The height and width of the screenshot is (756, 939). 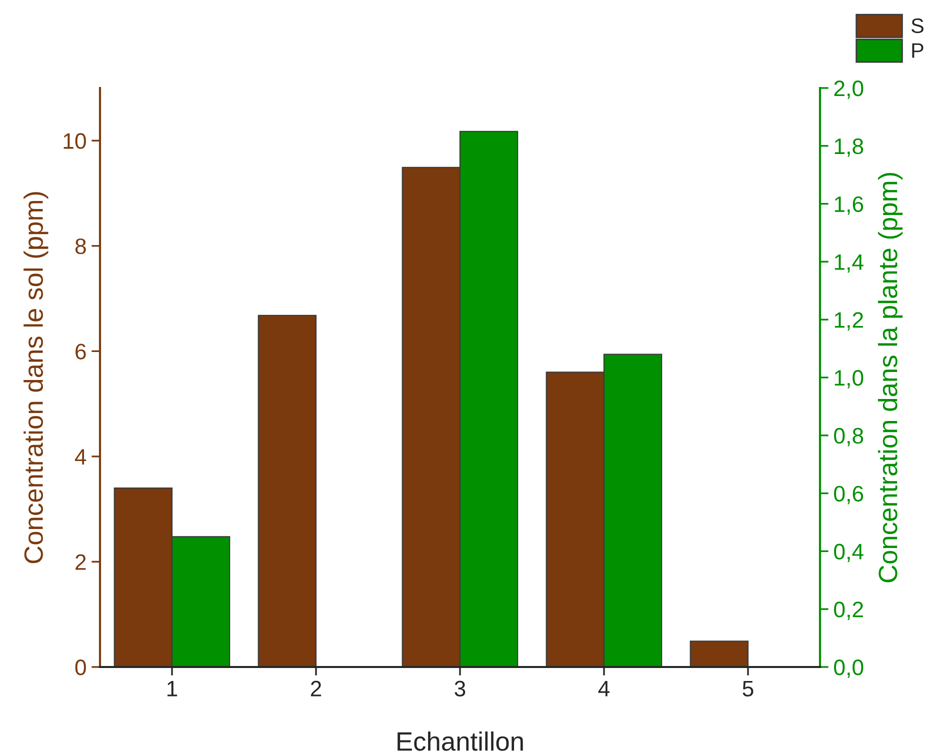 I want to click on y2-tick-label: 1,4, so click(x=849, y=263).